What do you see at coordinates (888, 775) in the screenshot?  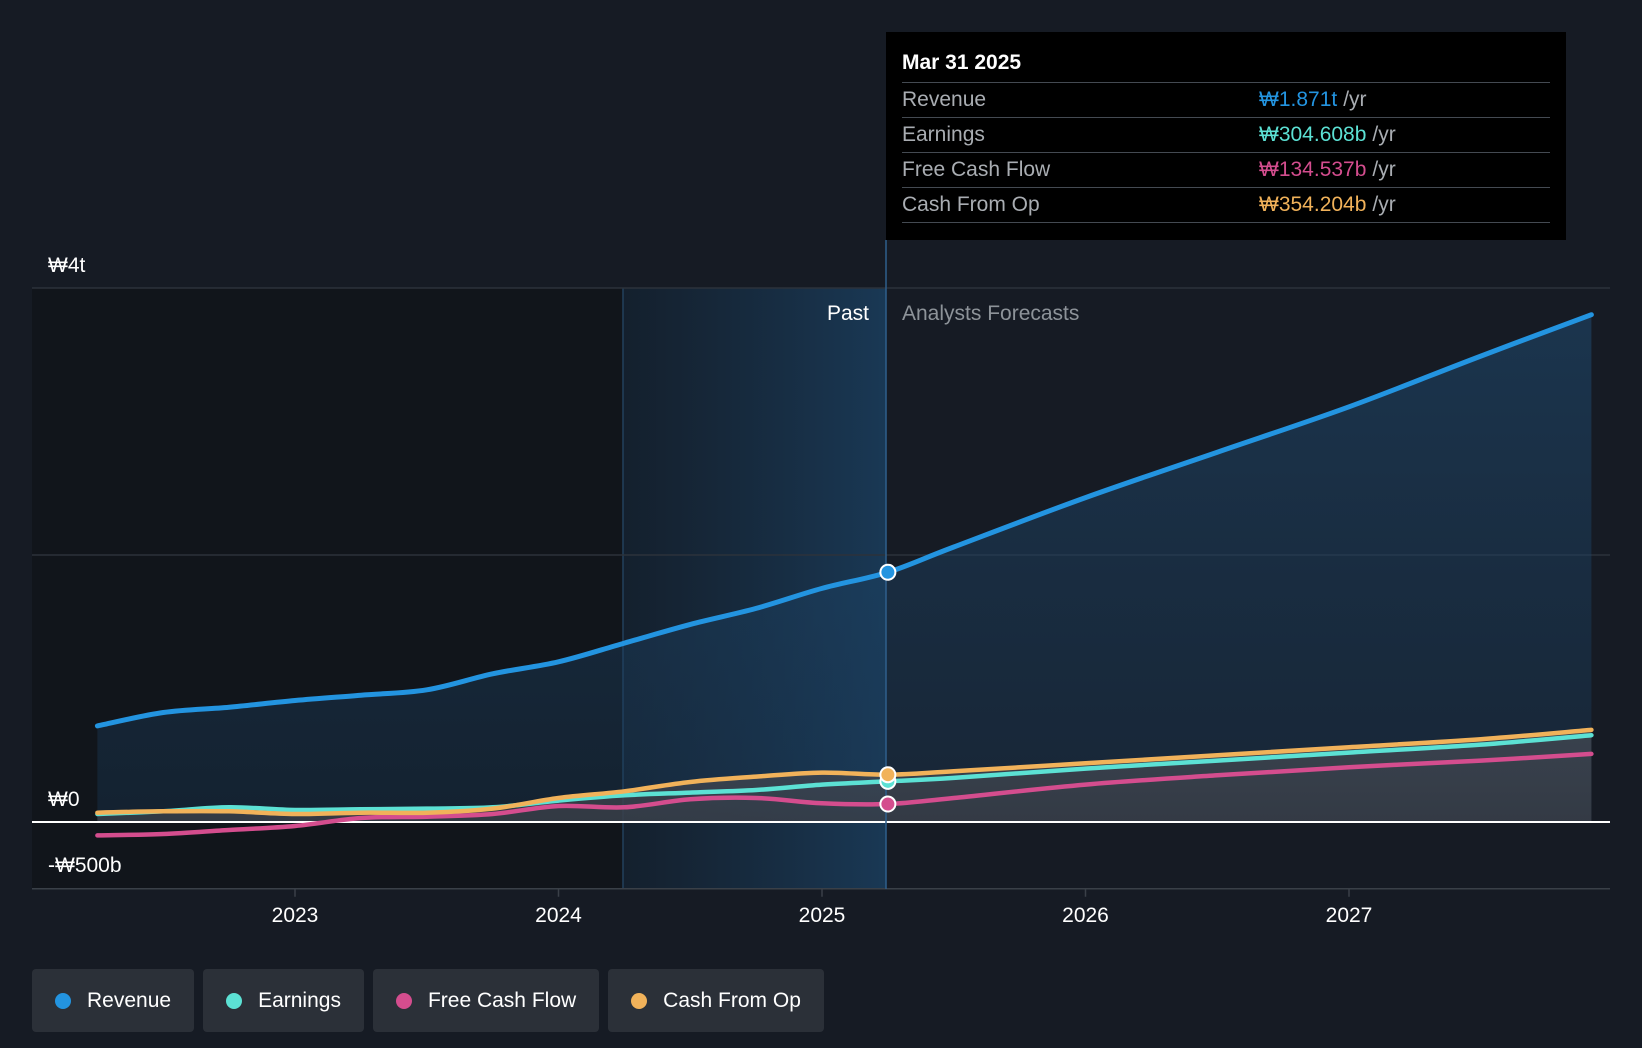 I see `cash-from-op-marker` at bounding box center [888, 775].